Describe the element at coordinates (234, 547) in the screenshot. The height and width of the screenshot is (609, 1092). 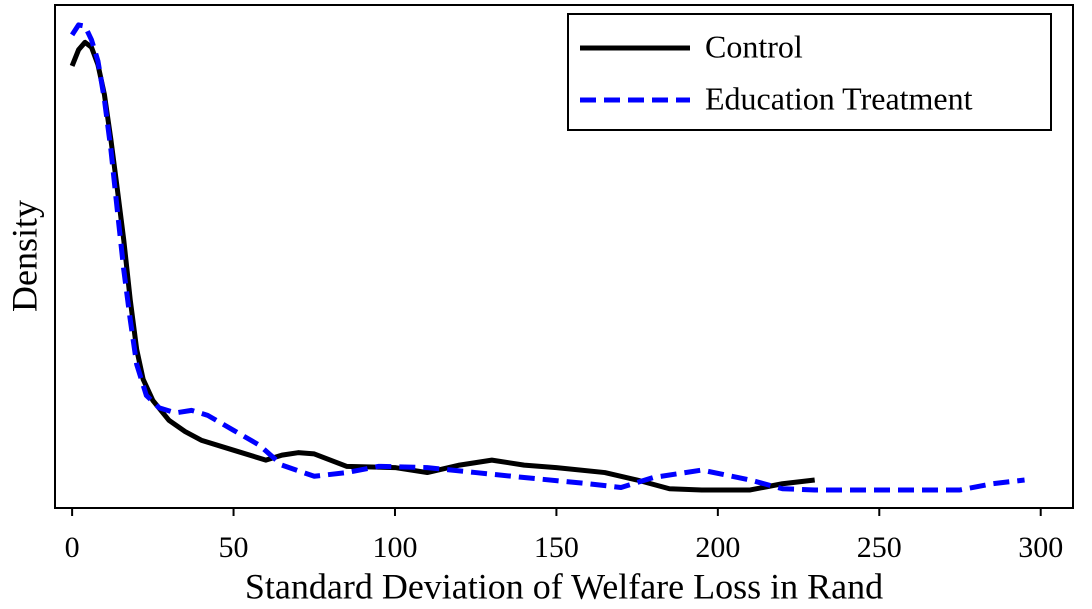
I see `x-tick-label: 50` at that location.